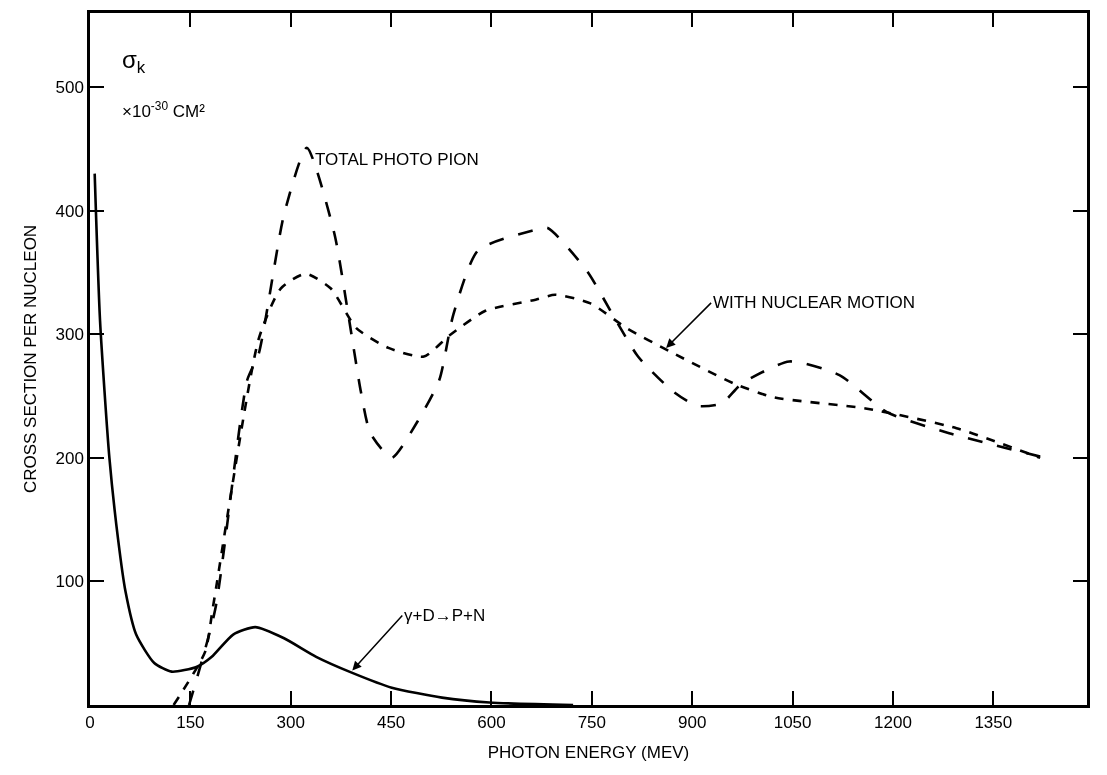 Image resolution: width=1107 pixels, height=775 pixels. What do you see at coordinates (445, 615) in the screenshot?
I see `annotation: γ+D→P+N` at bounding box center [445, 615].